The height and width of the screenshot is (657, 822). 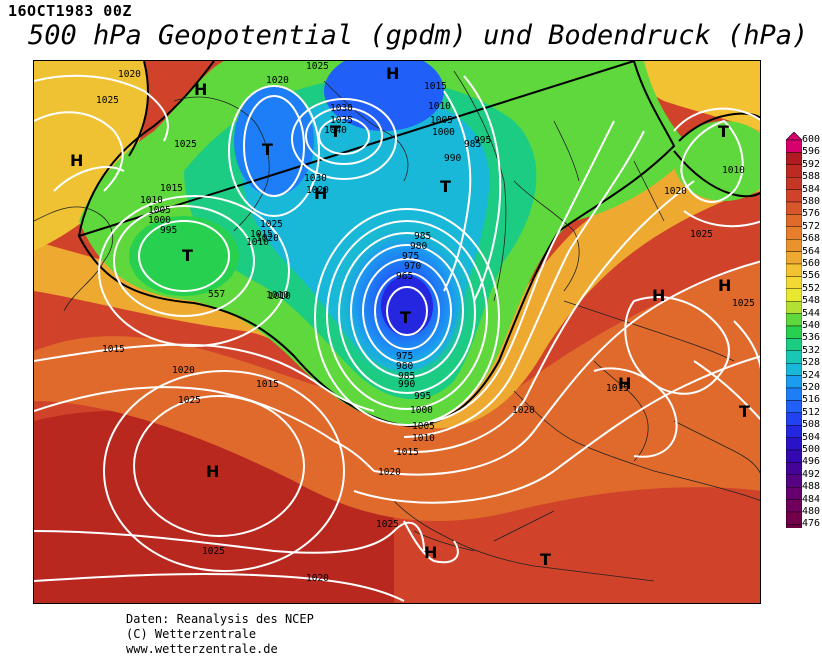 I want to click on legend-label: 508, so click(x=811, y=425).